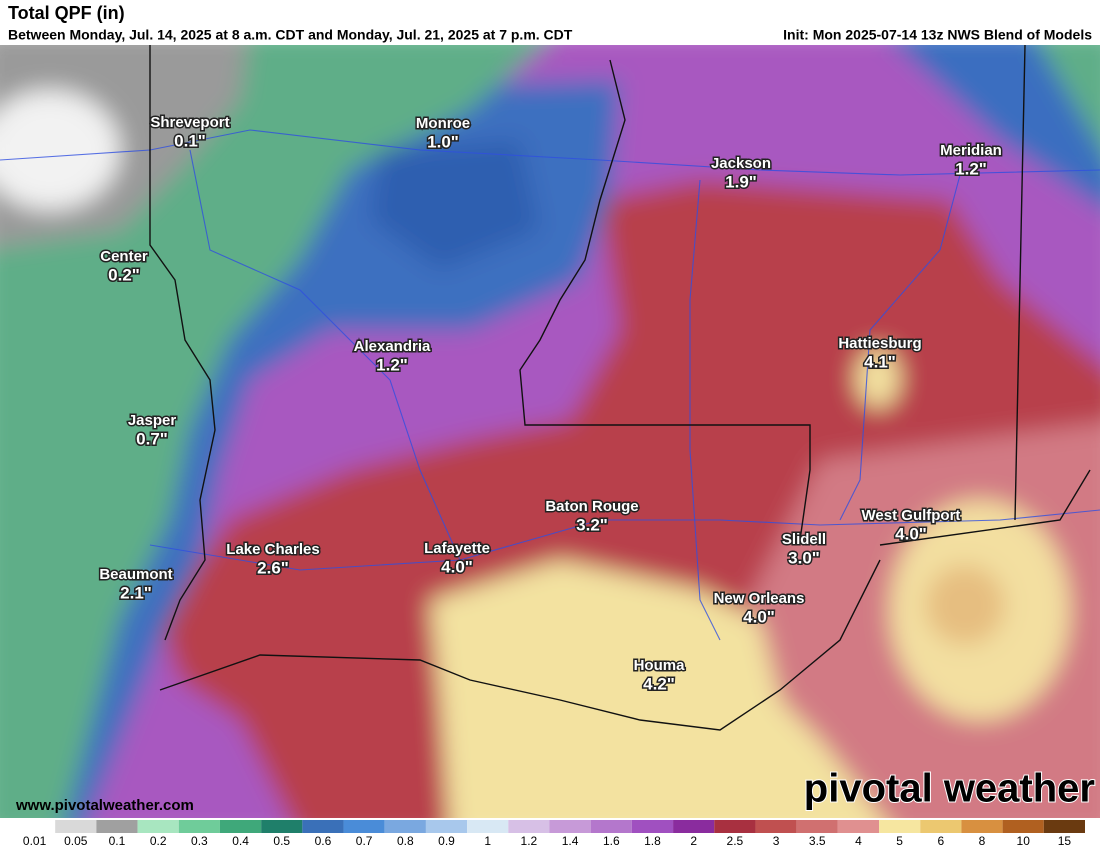  Describe the element at coordinates (189, 122) in the screenshot. I see `city-name: Shreveport` at that location.